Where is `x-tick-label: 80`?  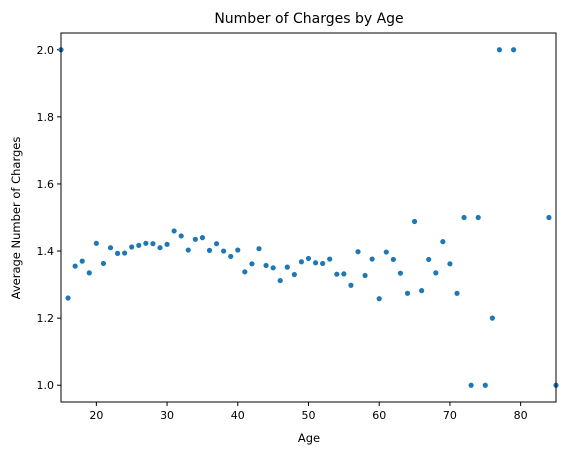 x-tick-label: 80 is located at coordinates (521, 415).